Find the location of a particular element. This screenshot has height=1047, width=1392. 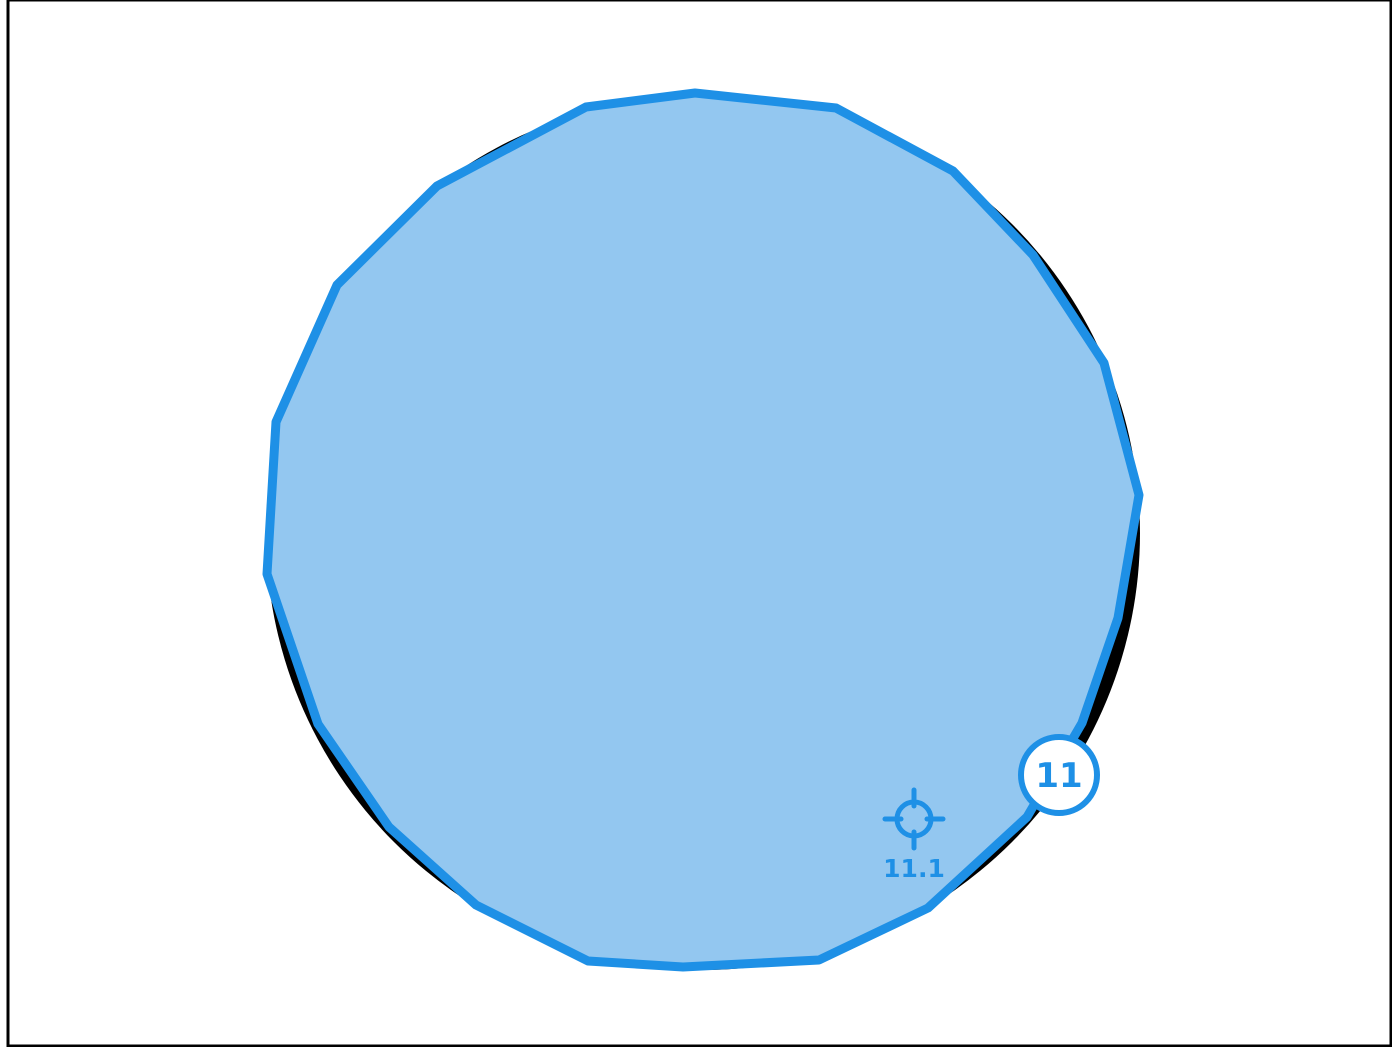

vertex-badge-label: 11 is located at coordinates (1058, 776).